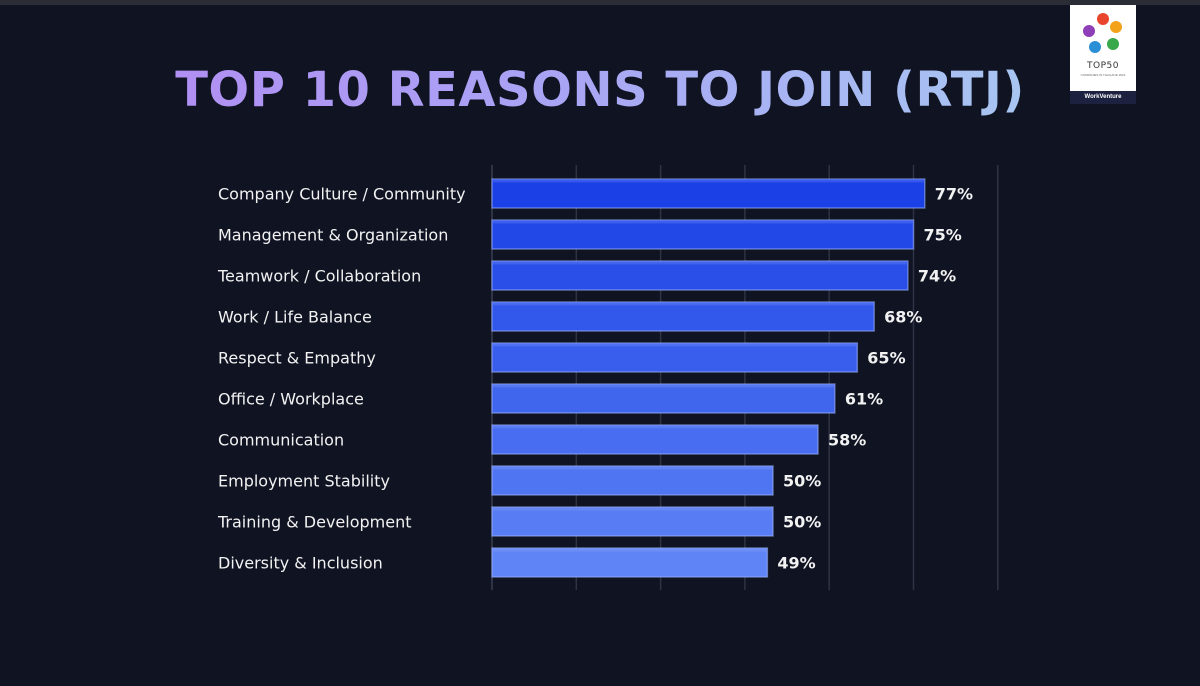 The height and width of the screenshot is (686, 1200). I want to click on category-label: Office / Workplace, so click(291, 399).